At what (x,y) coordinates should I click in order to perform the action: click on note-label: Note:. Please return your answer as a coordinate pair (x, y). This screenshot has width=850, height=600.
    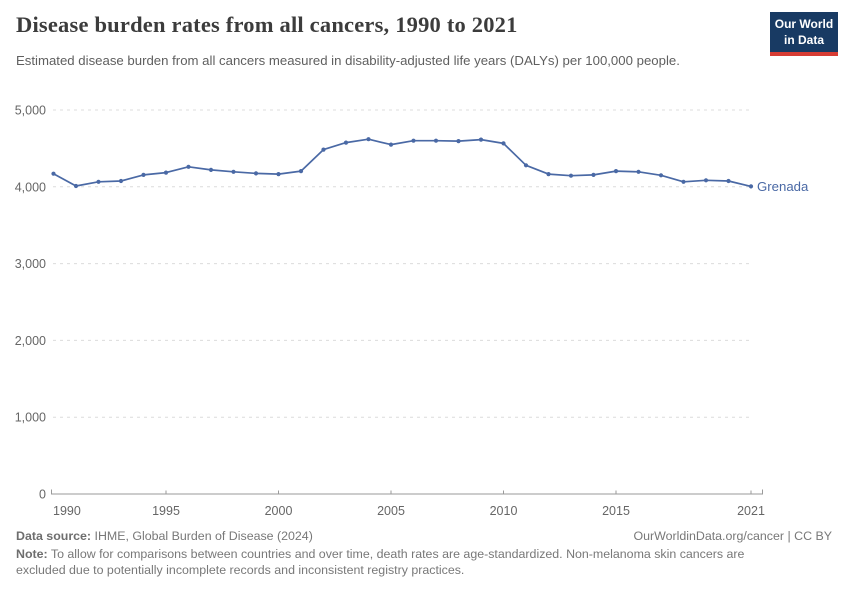
    Looking at the image, I should click on (32, 554).